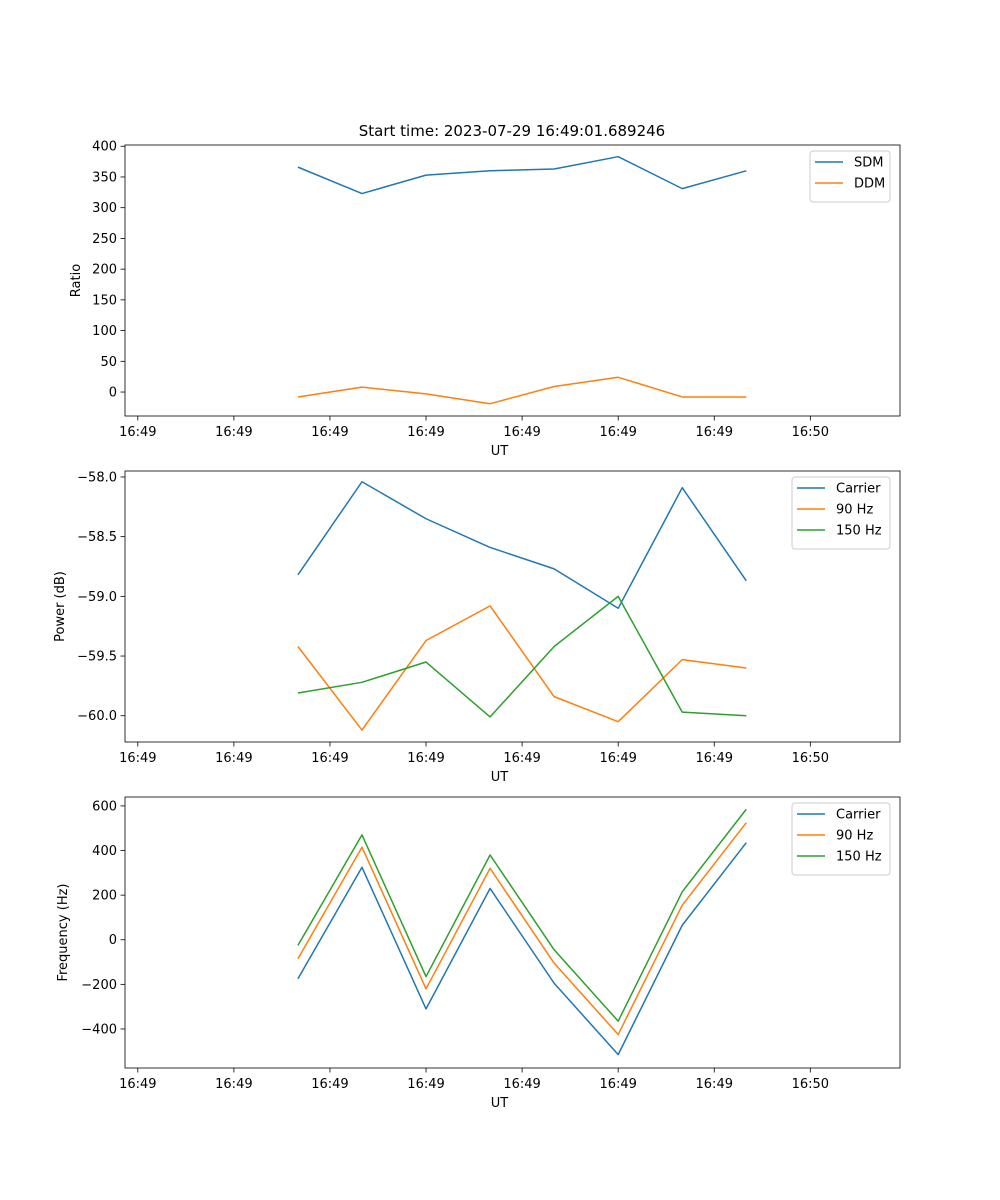  Describe the element at coordinates (76, 280) in the screenshot. I see `y-axis-label: Ratio` at that location.